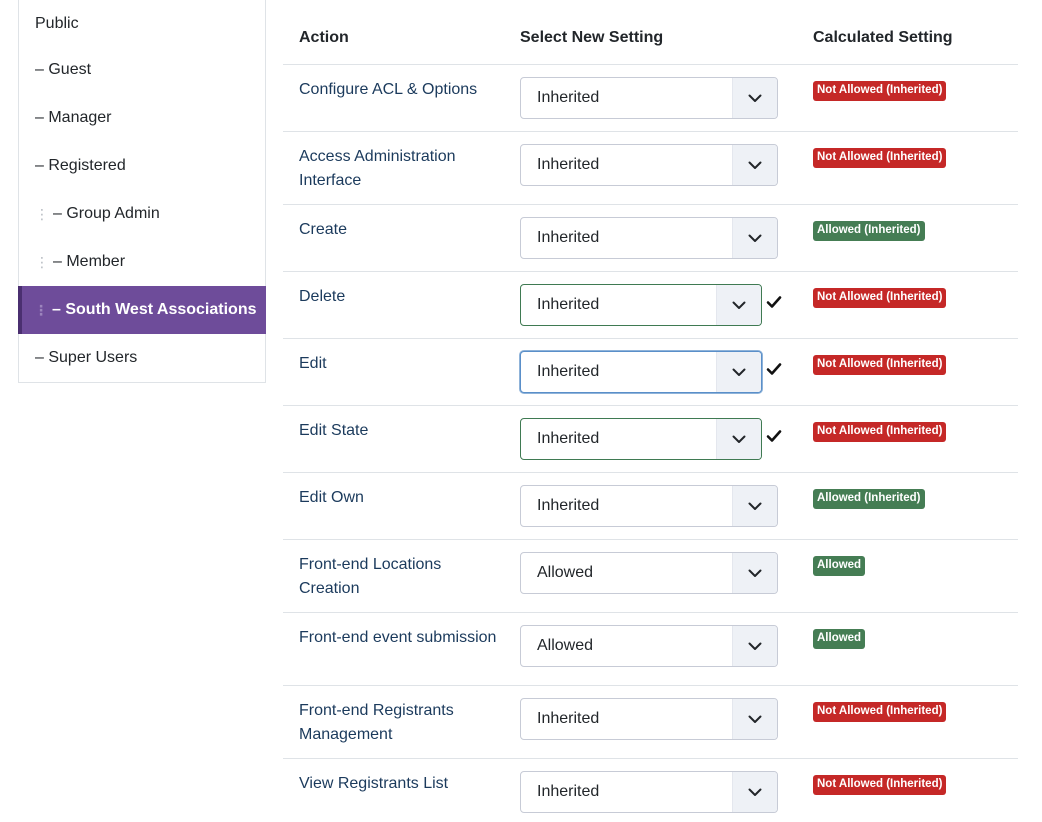 Image resolution: width=1042 pixels, height=822 pixels. I want to click on group-item-public: Public, so click(142, 23).